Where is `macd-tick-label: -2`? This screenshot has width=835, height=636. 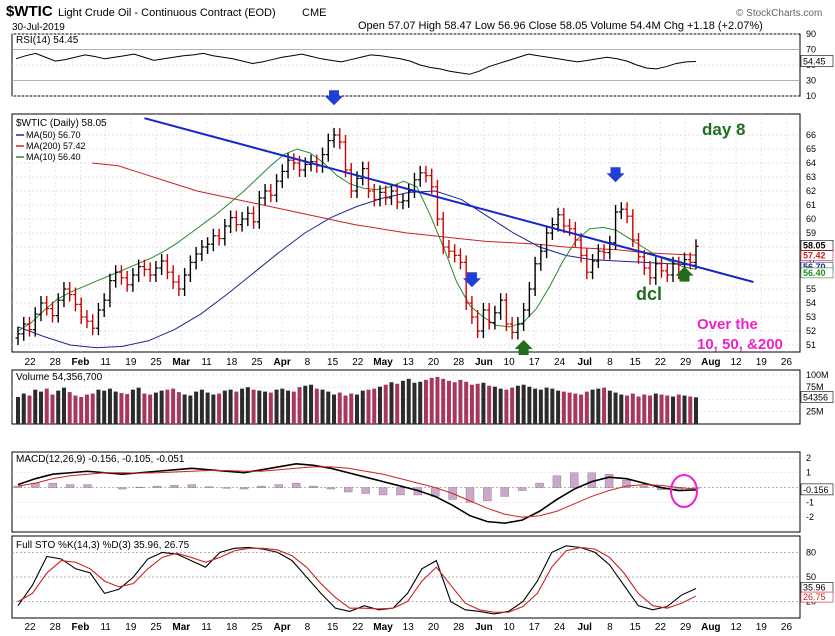 macd-tick-label: -2 is located at coordinates (810, 517).